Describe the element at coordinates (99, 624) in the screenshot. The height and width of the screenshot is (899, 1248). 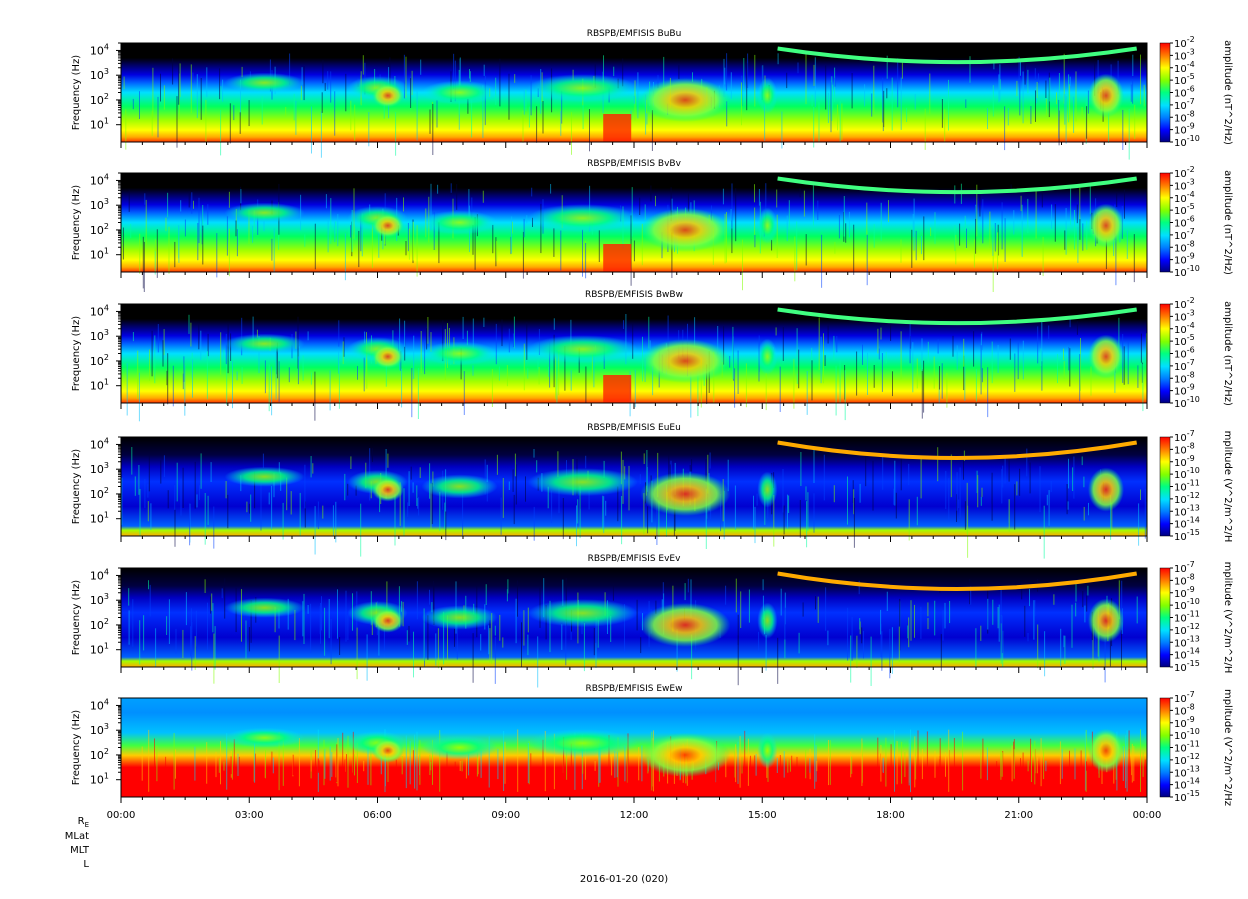
I see `y-tick-label: 10²` at that location.